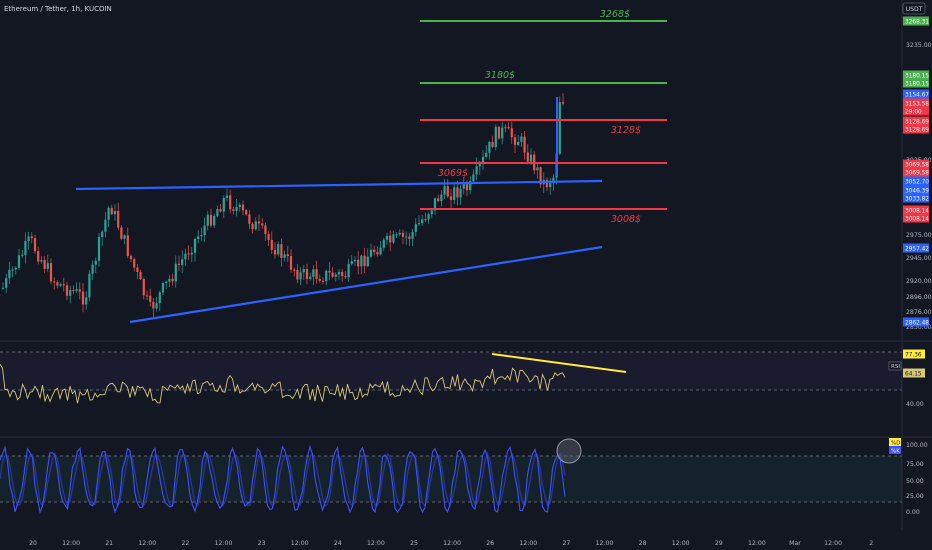 The width and height of the screenshot is (932, 550). What do you see at coordinates (917, 191) in the screenshot?
I see `price-label-text: 3046.39` at bounding box center [917, 191].